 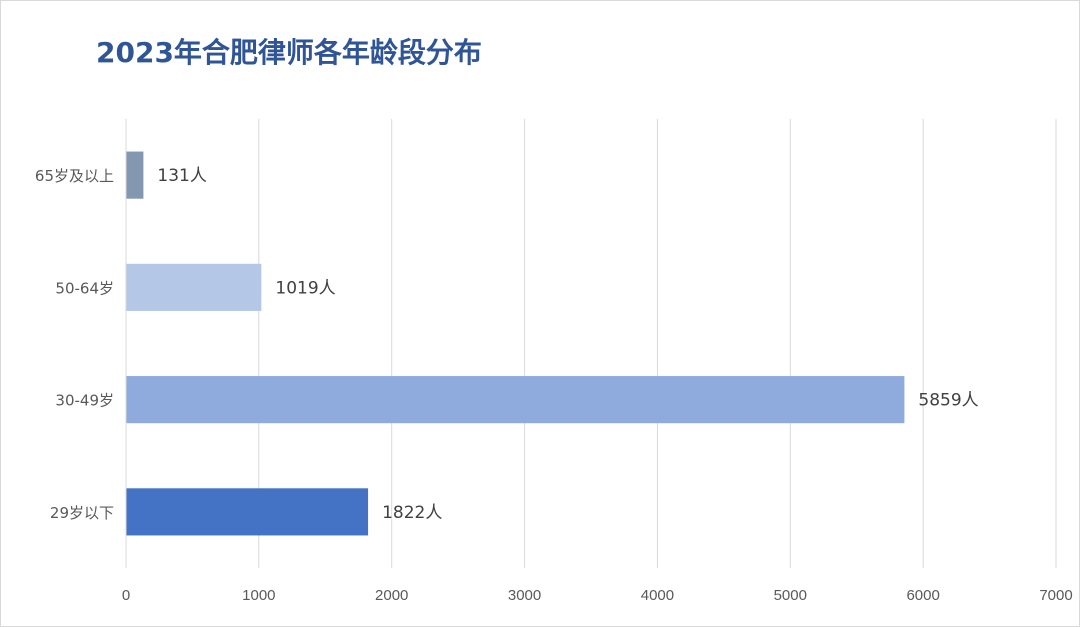 I want to click on x-tick-label: 4000, so click(x=657, y=595).